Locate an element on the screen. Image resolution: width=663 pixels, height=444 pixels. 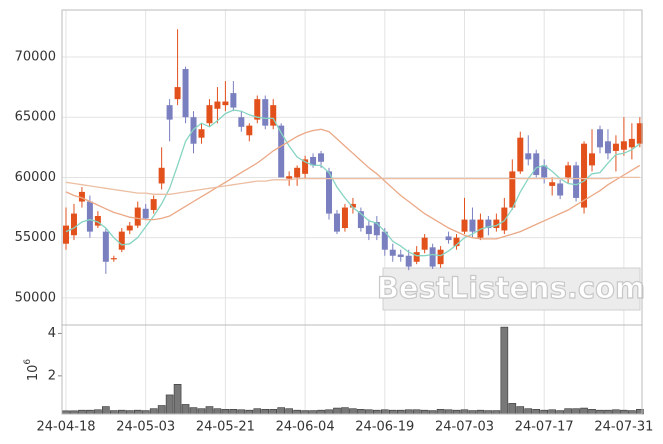
y-tick-label: 65000 is located at coordinates (35, 117).